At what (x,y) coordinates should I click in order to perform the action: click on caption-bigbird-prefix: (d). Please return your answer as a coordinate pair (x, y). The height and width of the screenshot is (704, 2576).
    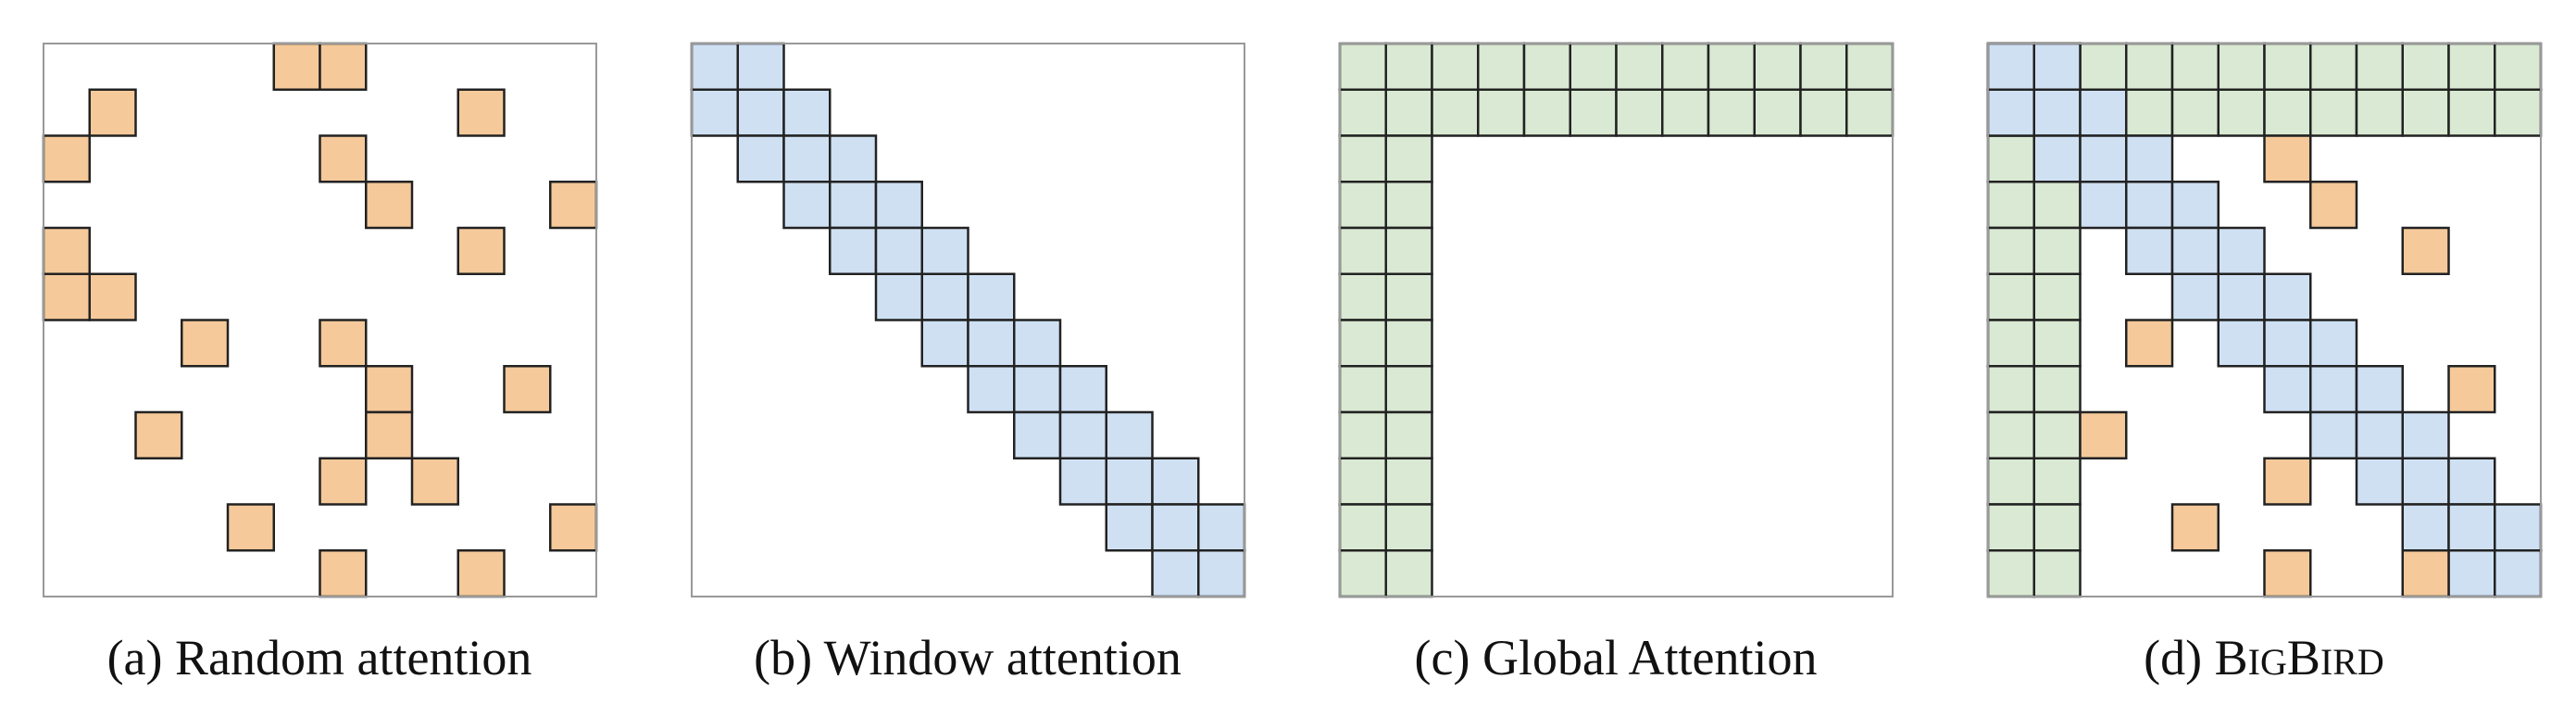
    Looking at the image, I should click on (2179, 657).